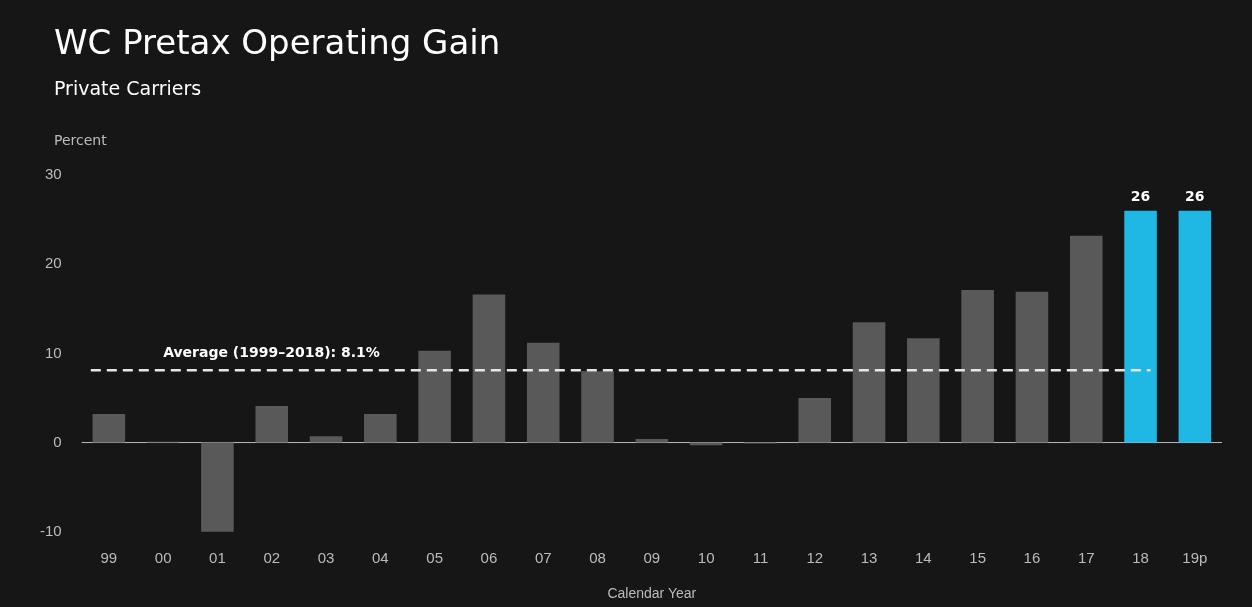 The width and height of the screenshot is (1252, 607). I want to click on x-tick-label: 09, so click(652, 558).